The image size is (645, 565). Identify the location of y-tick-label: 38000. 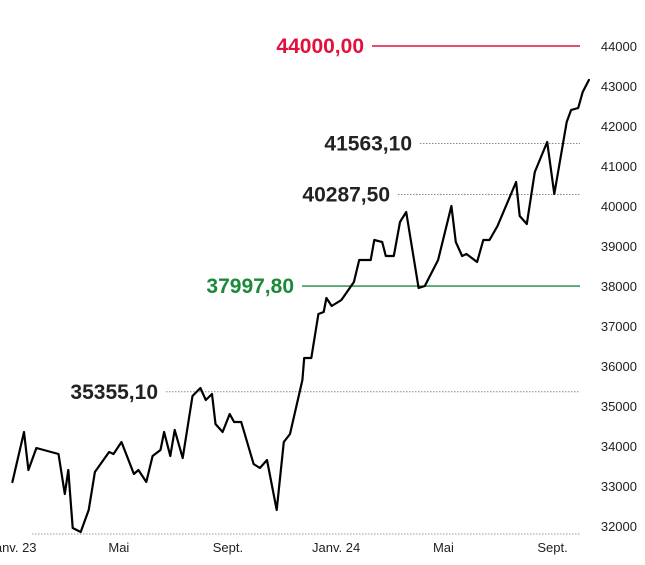
(619, 286).